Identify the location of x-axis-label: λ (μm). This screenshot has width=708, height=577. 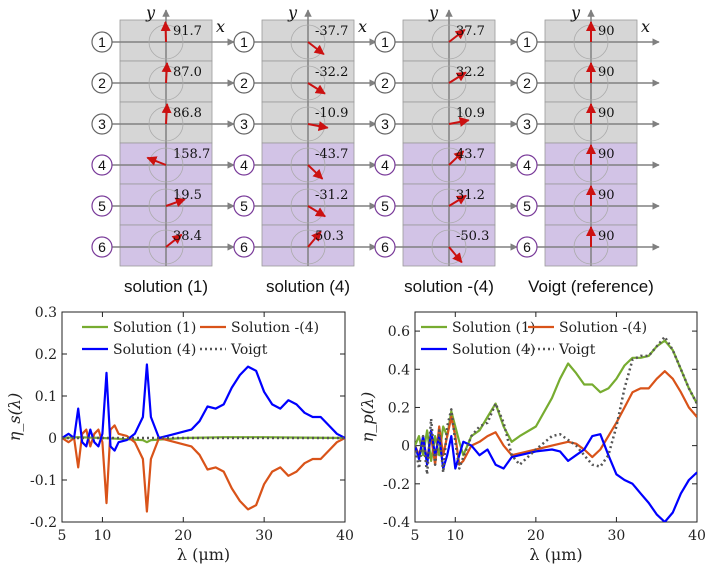
(203, 554).